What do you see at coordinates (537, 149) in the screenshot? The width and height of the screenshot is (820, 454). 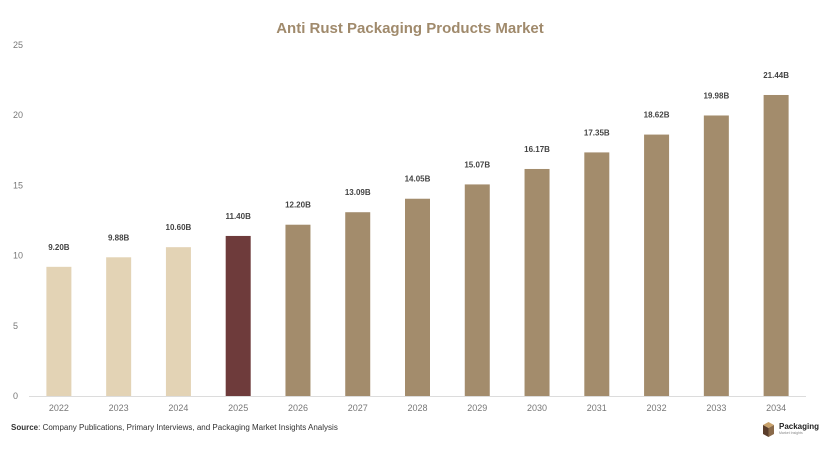 I see `data-label-2030: 16.17B` at bounding box center [537, 149].